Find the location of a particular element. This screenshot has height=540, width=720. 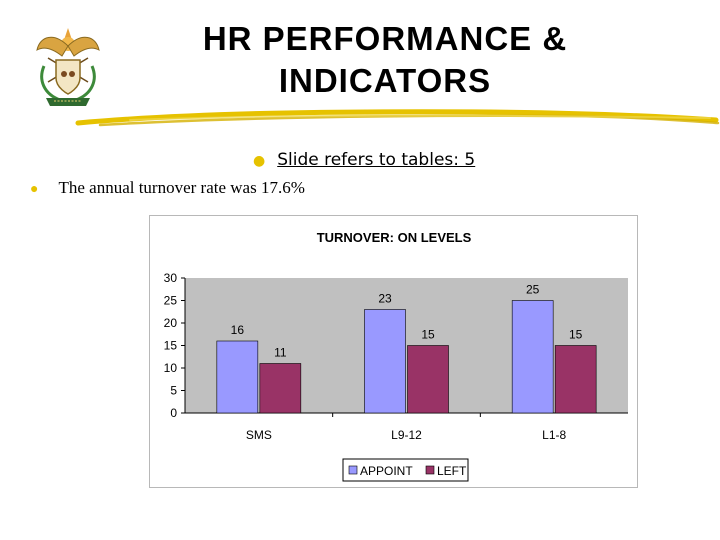

legend-box is located at coordinates (405, 470).